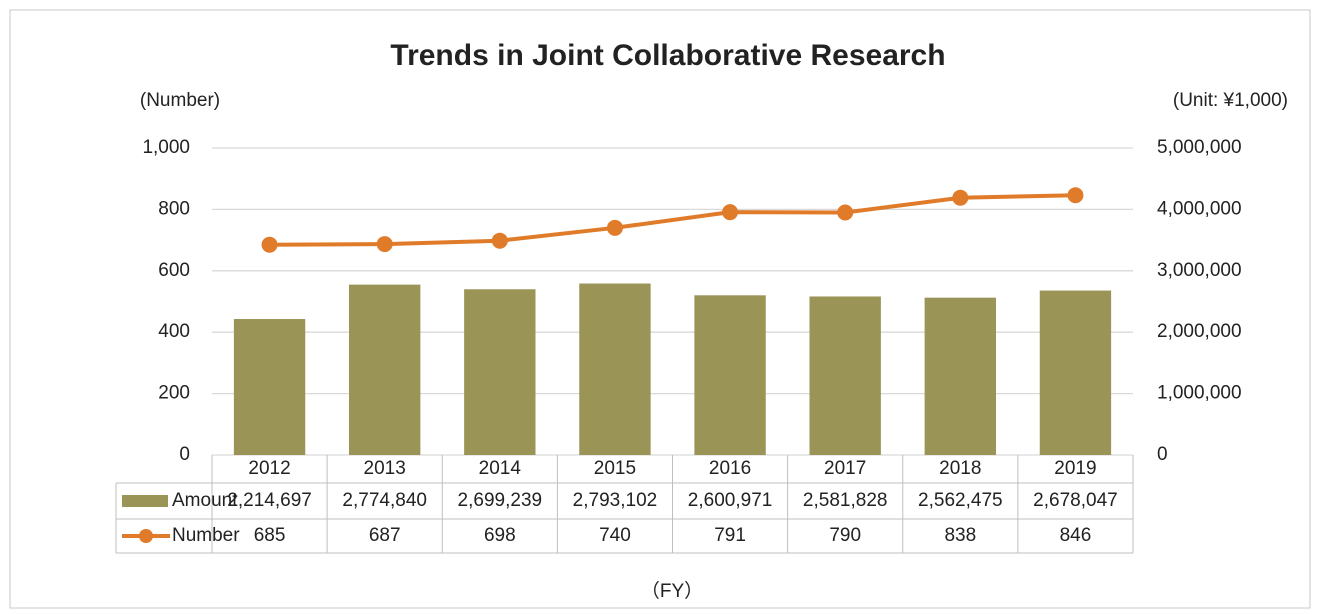 This screenshot has width=1317, height=614. I want to click on table-value: 2,793,102, so click(615, 500).